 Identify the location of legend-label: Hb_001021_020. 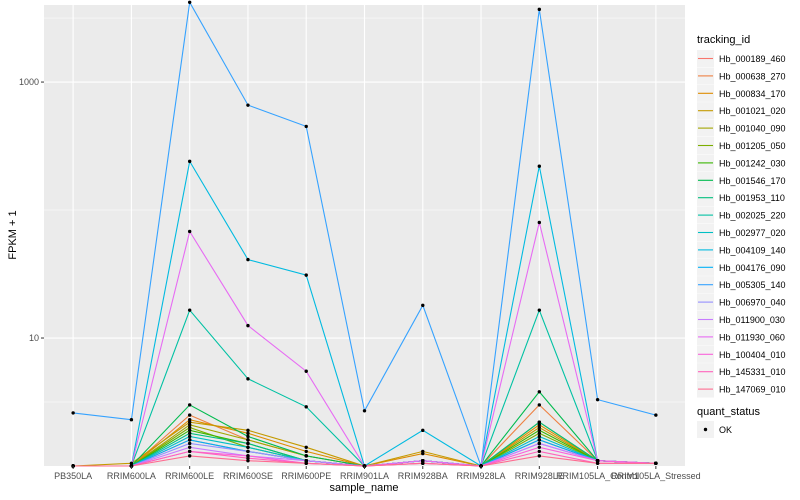
(752, 111).